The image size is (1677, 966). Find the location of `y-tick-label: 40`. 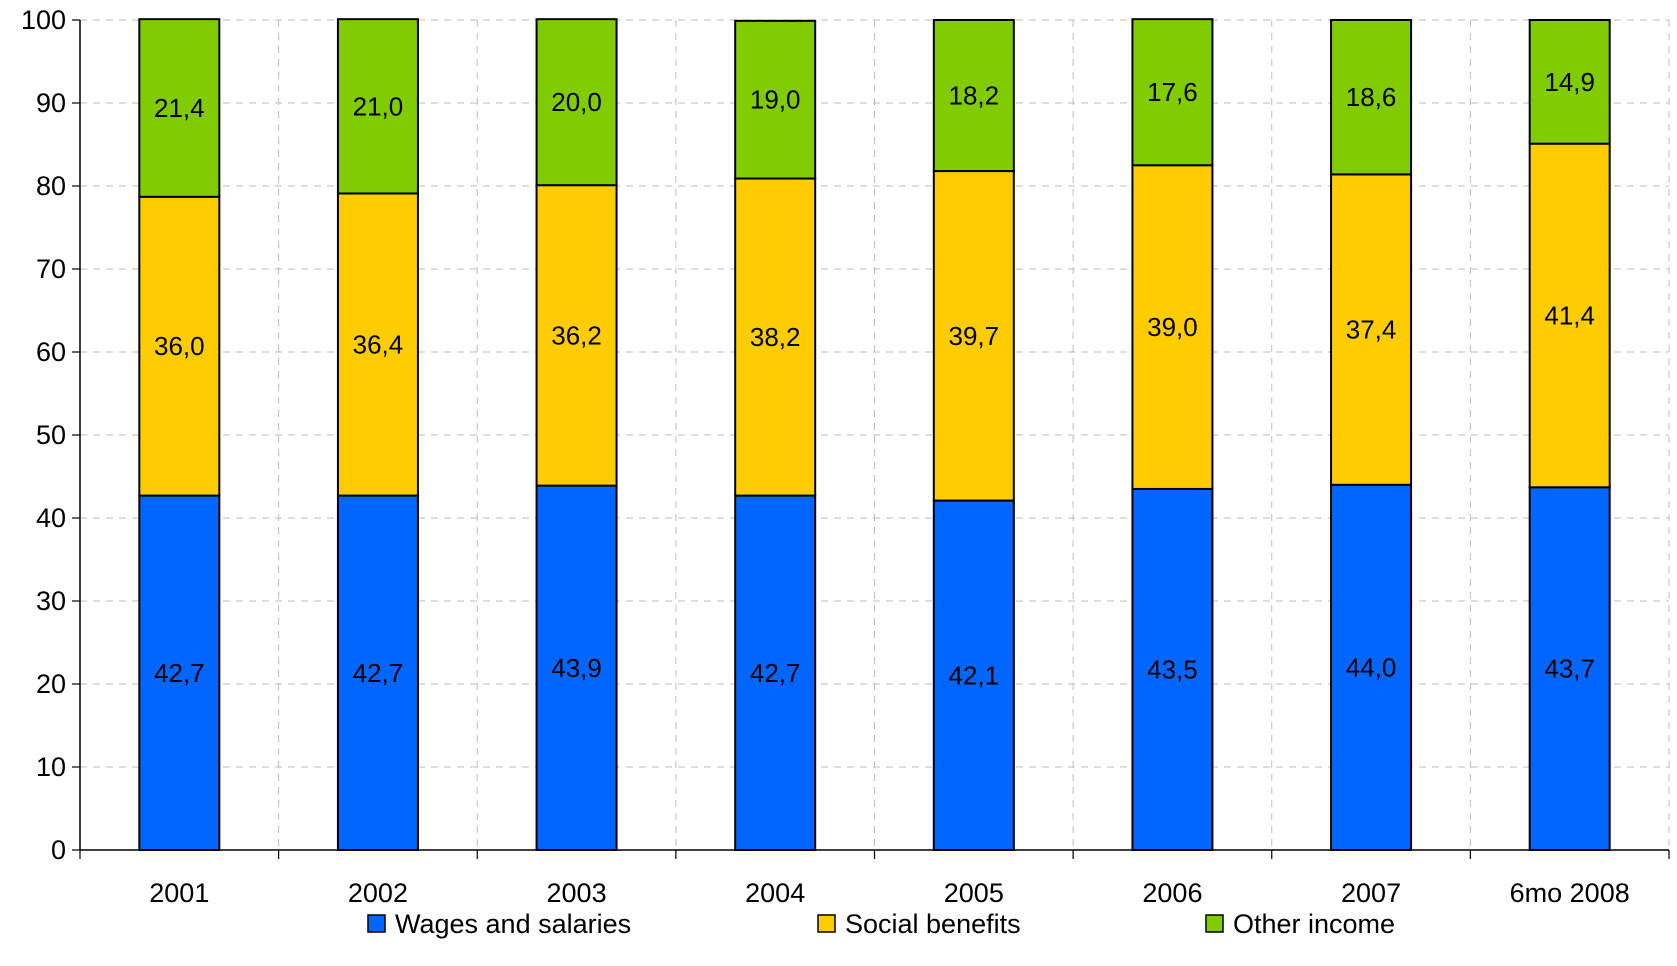

y-tick-label: 40 is located at coordinates (51, 518).